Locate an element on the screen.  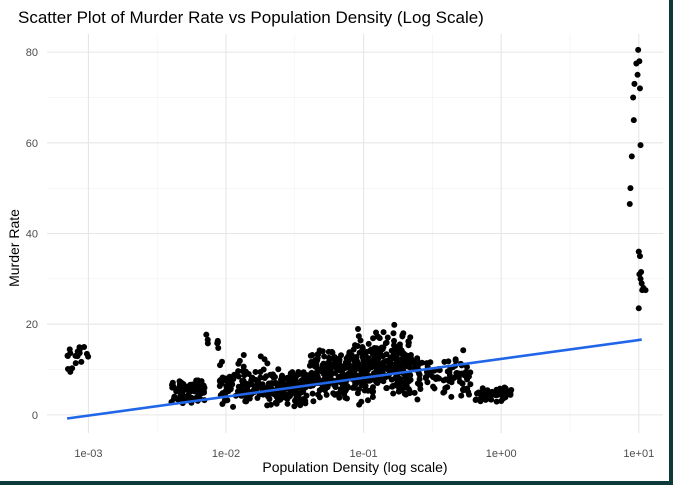
x-tick-labels: 1e-03 1e-02 1e-01 1e+00 1e+01 is located at coordinates (364, 454).